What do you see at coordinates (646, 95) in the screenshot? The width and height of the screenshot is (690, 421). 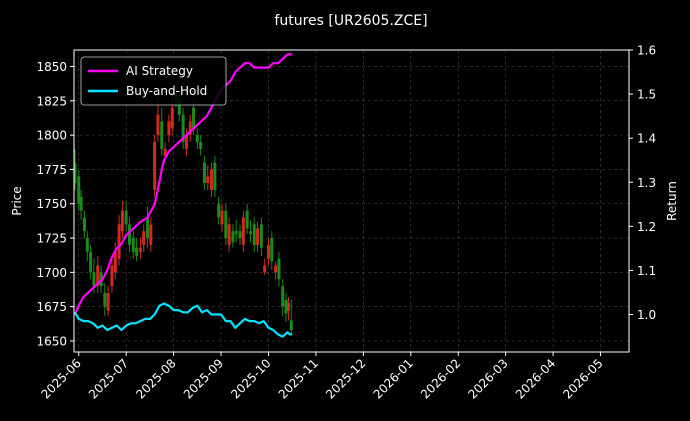 I see `y2-tick-label: 1.5` at bounding box center [646, 95].